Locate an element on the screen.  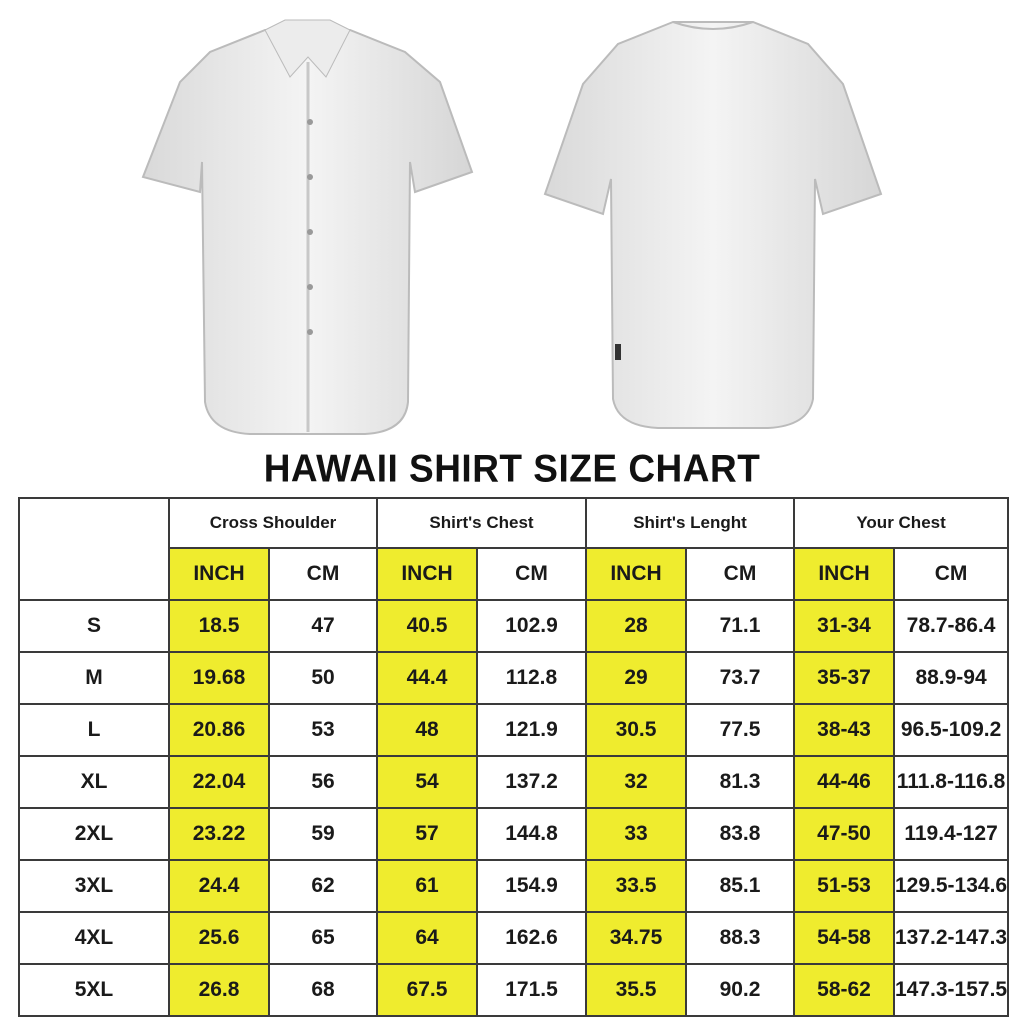
size-label: 4XL is located at coordinates (94, 938).